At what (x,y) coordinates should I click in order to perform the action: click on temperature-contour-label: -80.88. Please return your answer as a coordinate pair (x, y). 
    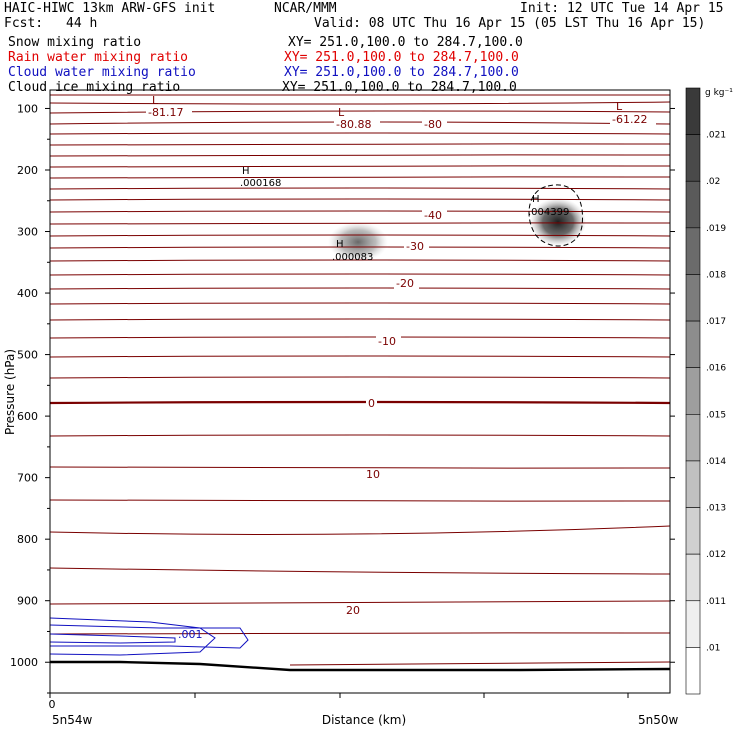
    Looking at the image, I should click on (353, 124).